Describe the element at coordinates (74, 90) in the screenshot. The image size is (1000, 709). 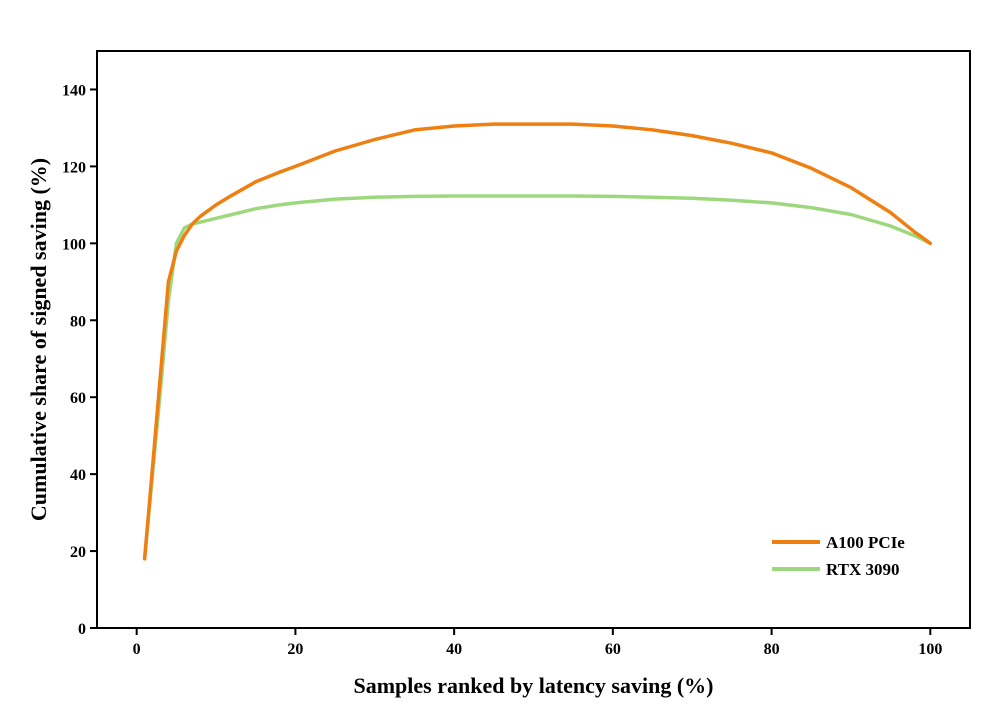
I see `y-tick-label: 140` at that location.